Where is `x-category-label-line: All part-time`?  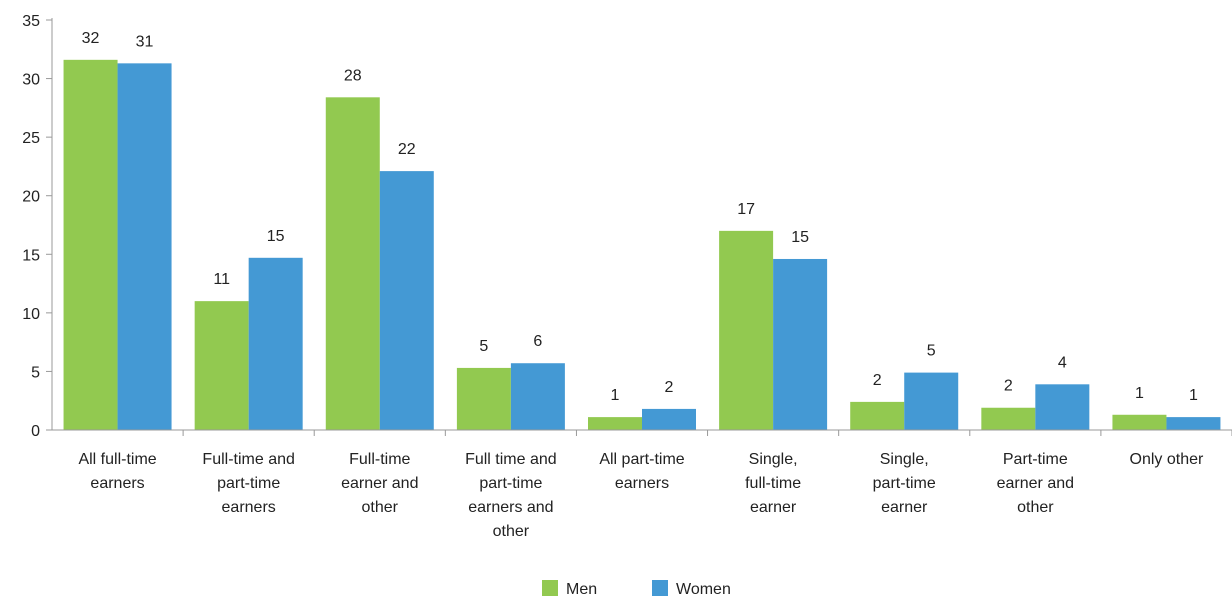
x-category-label-line: All part-time is located at coordinates (641, 459).